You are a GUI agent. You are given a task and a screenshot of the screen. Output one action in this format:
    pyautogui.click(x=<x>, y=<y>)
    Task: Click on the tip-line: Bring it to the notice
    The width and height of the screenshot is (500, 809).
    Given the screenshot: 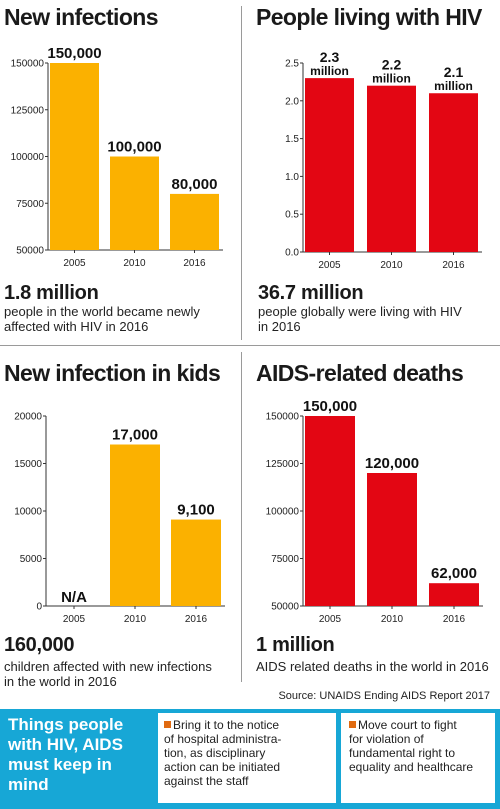 What is the action you would take?
    pyautogui.click(x=248, y=725)
    